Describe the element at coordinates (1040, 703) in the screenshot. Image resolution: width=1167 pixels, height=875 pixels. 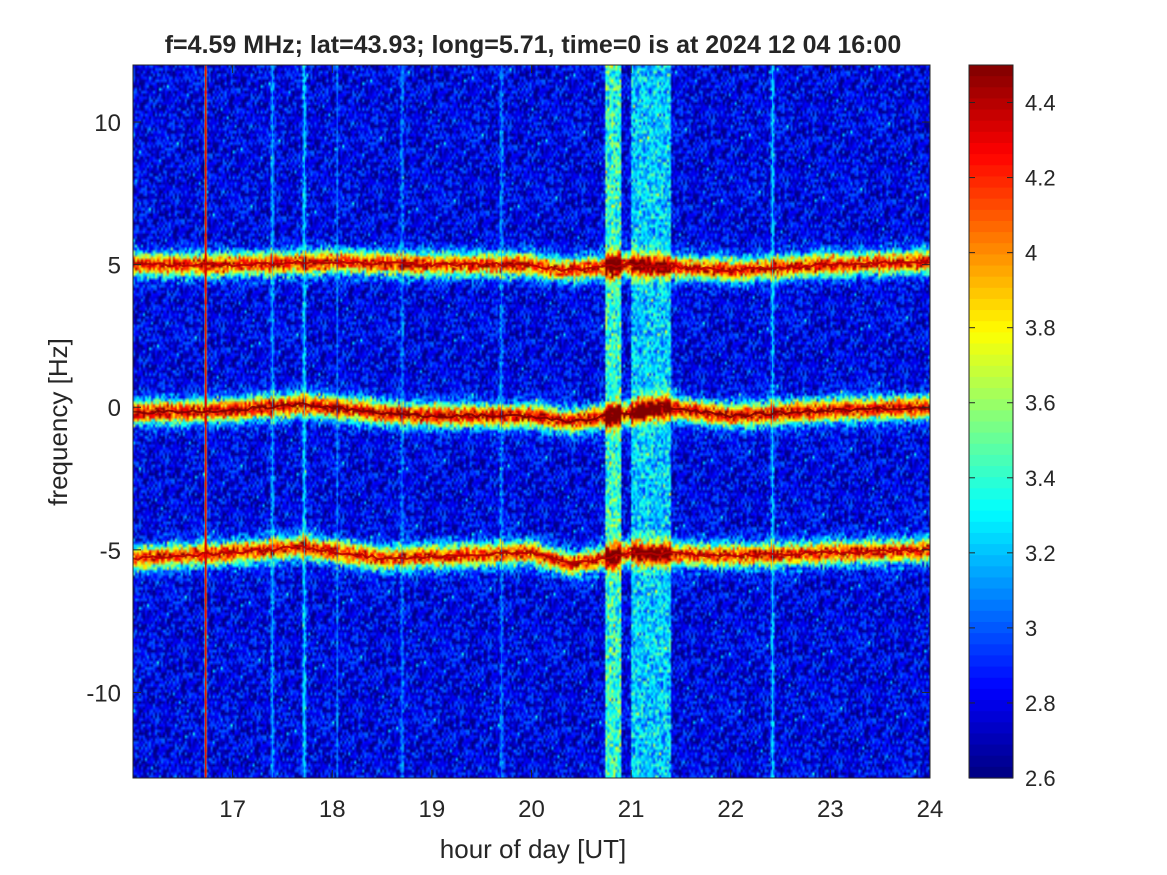
I see `colorbar-tick-label: 2.8` at that location.